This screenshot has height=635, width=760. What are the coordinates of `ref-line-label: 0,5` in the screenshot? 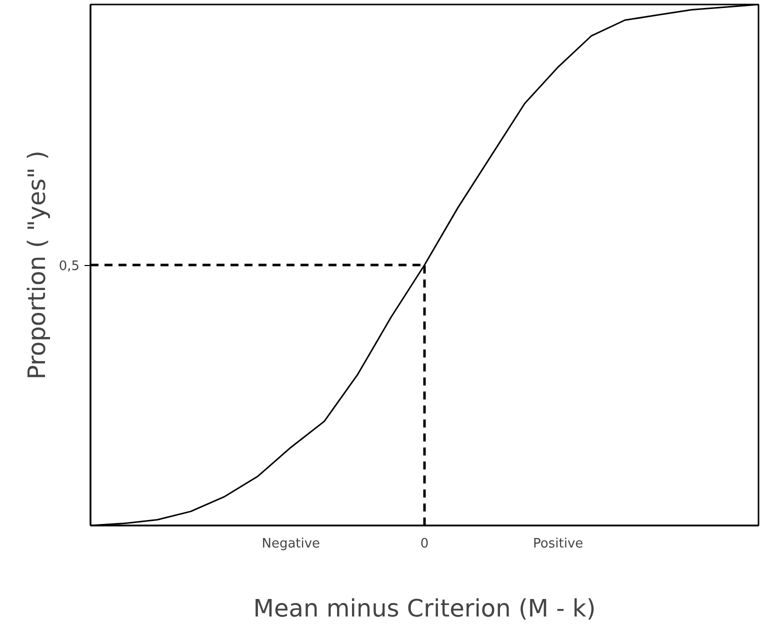 It's located at (69, 266).